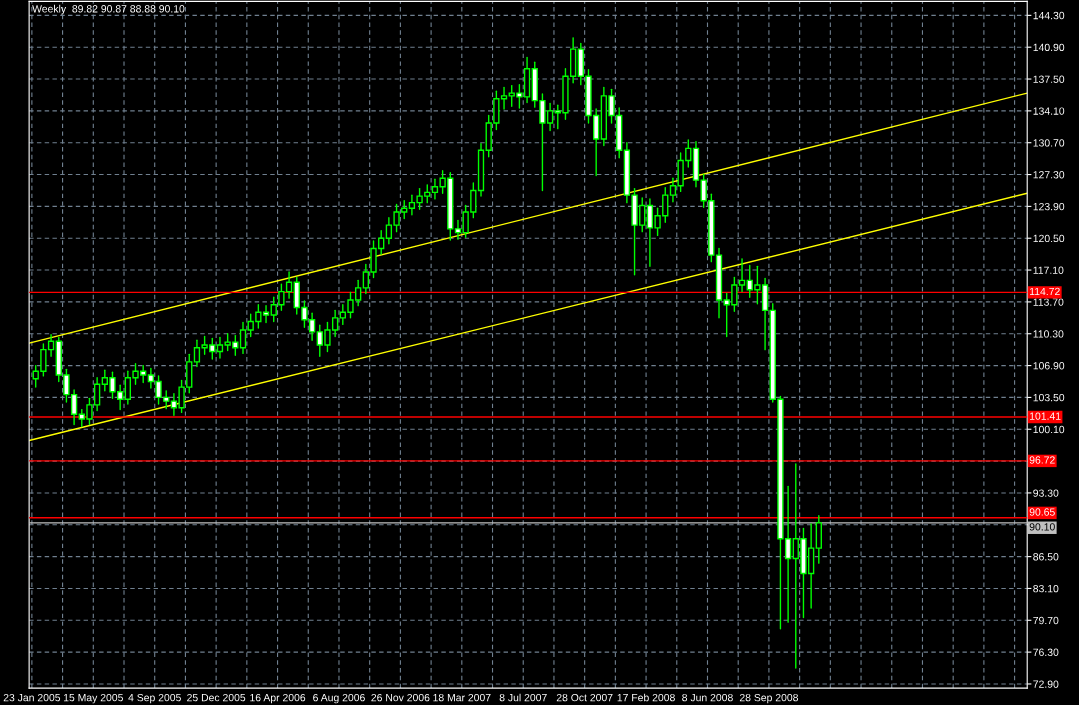  I want to click on x-tick-label: 25 Dec 2005, so click(216, 697).